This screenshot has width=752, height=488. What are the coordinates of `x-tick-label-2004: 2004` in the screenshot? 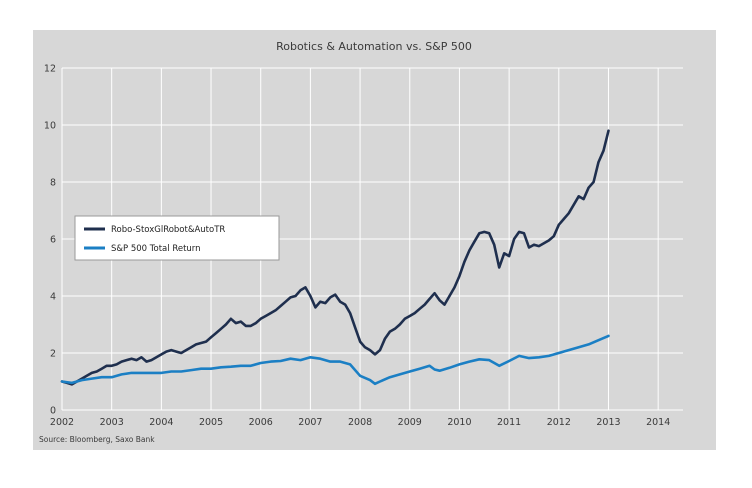 It's located at (161, 422).